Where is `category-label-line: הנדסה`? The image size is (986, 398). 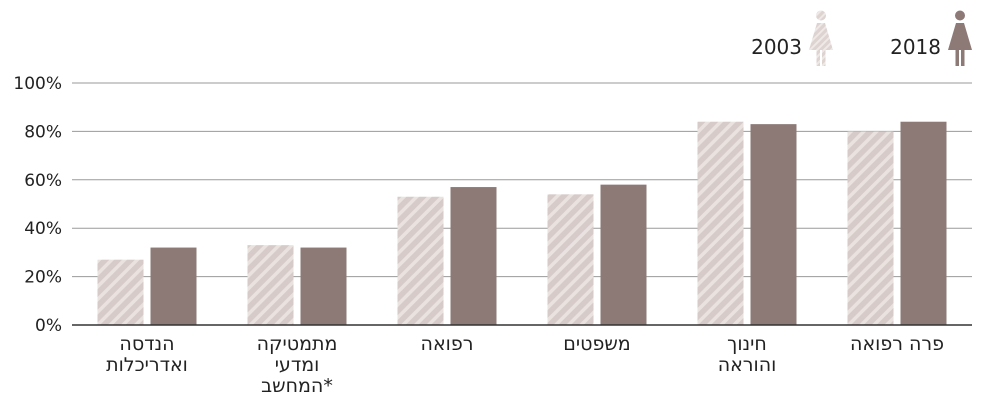
category-label-line: הנדסה is located at coordinates (146, 344).